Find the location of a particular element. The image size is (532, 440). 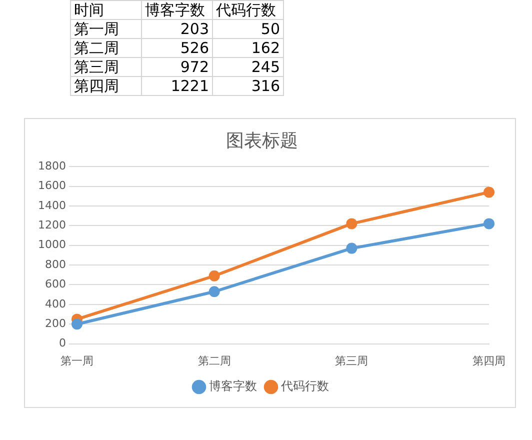

y-tick-label: 600 is located at coordinates (55, 284).